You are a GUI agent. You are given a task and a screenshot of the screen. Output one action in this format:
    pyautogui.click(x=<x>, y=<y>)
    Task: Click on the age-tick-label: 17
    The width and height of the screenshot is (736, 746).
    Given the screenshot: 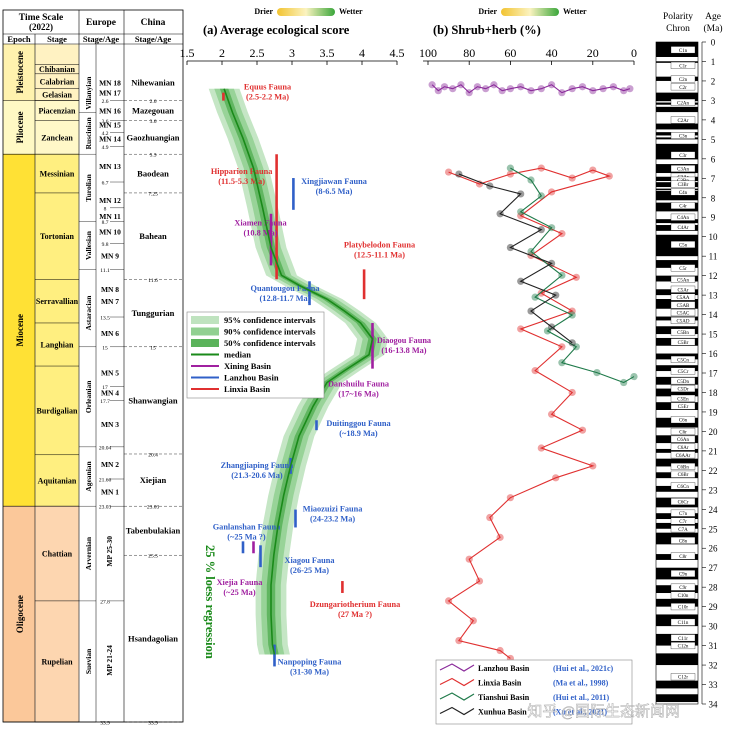 What is the action you would take?
    pyautogui.click(x=714, y=374)
    